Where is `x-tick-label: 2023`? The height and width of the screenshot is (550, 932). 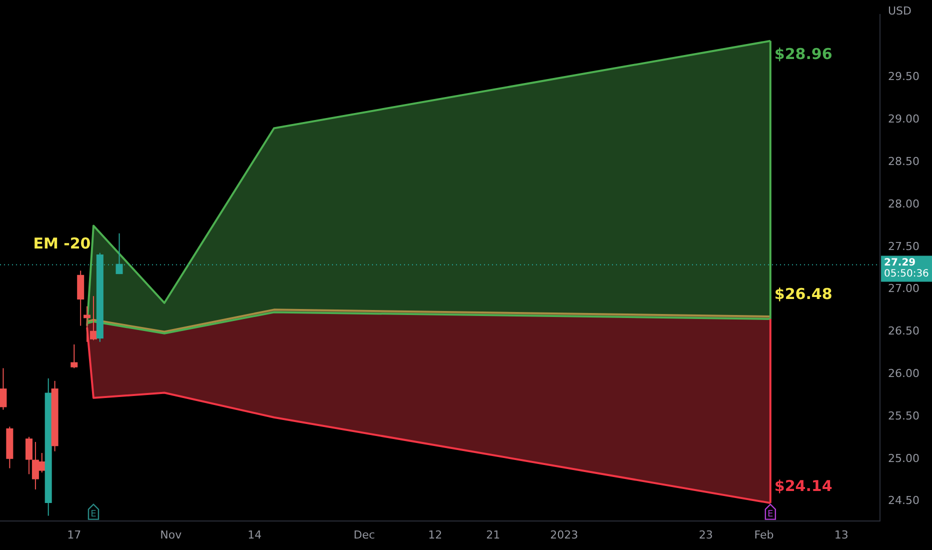
x-tick-label: 2023 is located at coordinates (564, 535).